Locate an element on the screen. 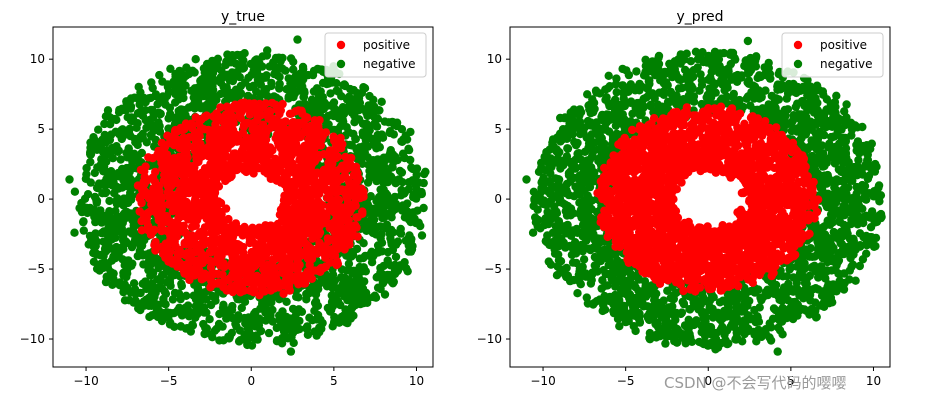 The height and width of the screenshot is (407, 937). y-tick-label: −10 is located at coordinates (32, 339).